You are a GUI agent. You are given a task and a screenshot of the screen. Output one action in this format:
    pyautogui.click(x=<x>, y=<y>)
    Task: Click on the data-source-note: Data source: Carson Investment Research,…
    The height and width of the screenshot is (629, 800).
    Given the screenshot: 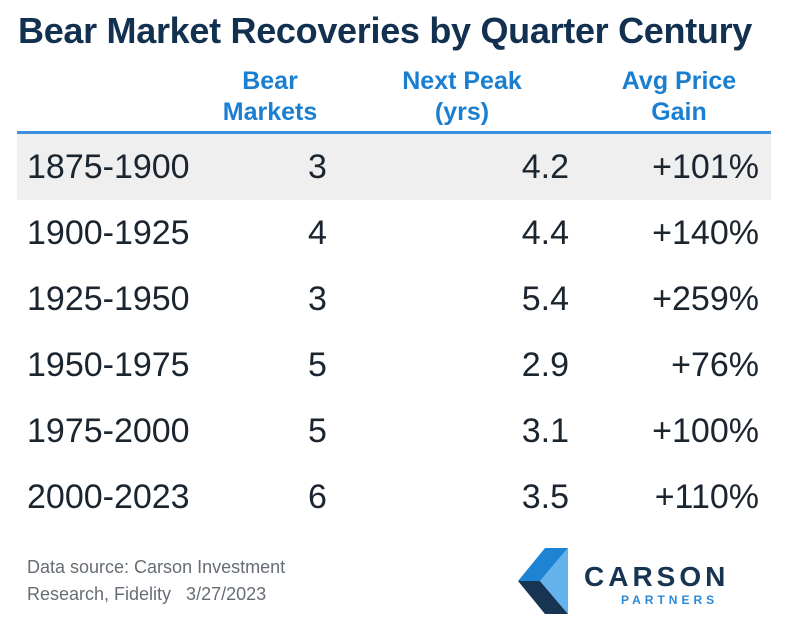 What is the action you would take?
    pyautogui.click(x=156, y=581)
    